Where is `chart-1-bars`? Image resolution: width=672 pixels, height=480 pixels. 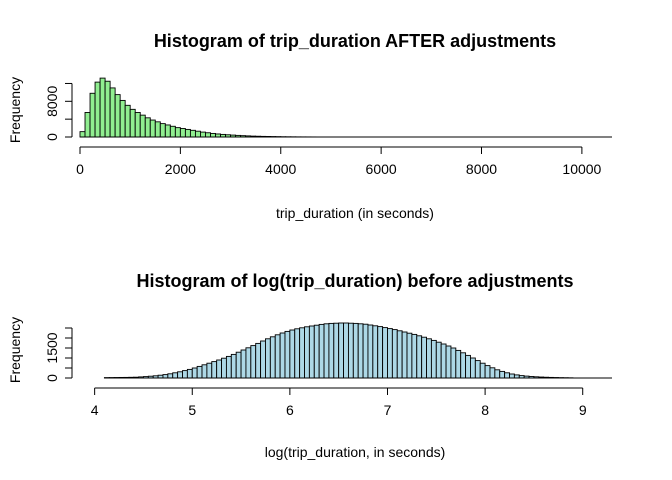 chart-1-bars is located at coordinates (345, 107).